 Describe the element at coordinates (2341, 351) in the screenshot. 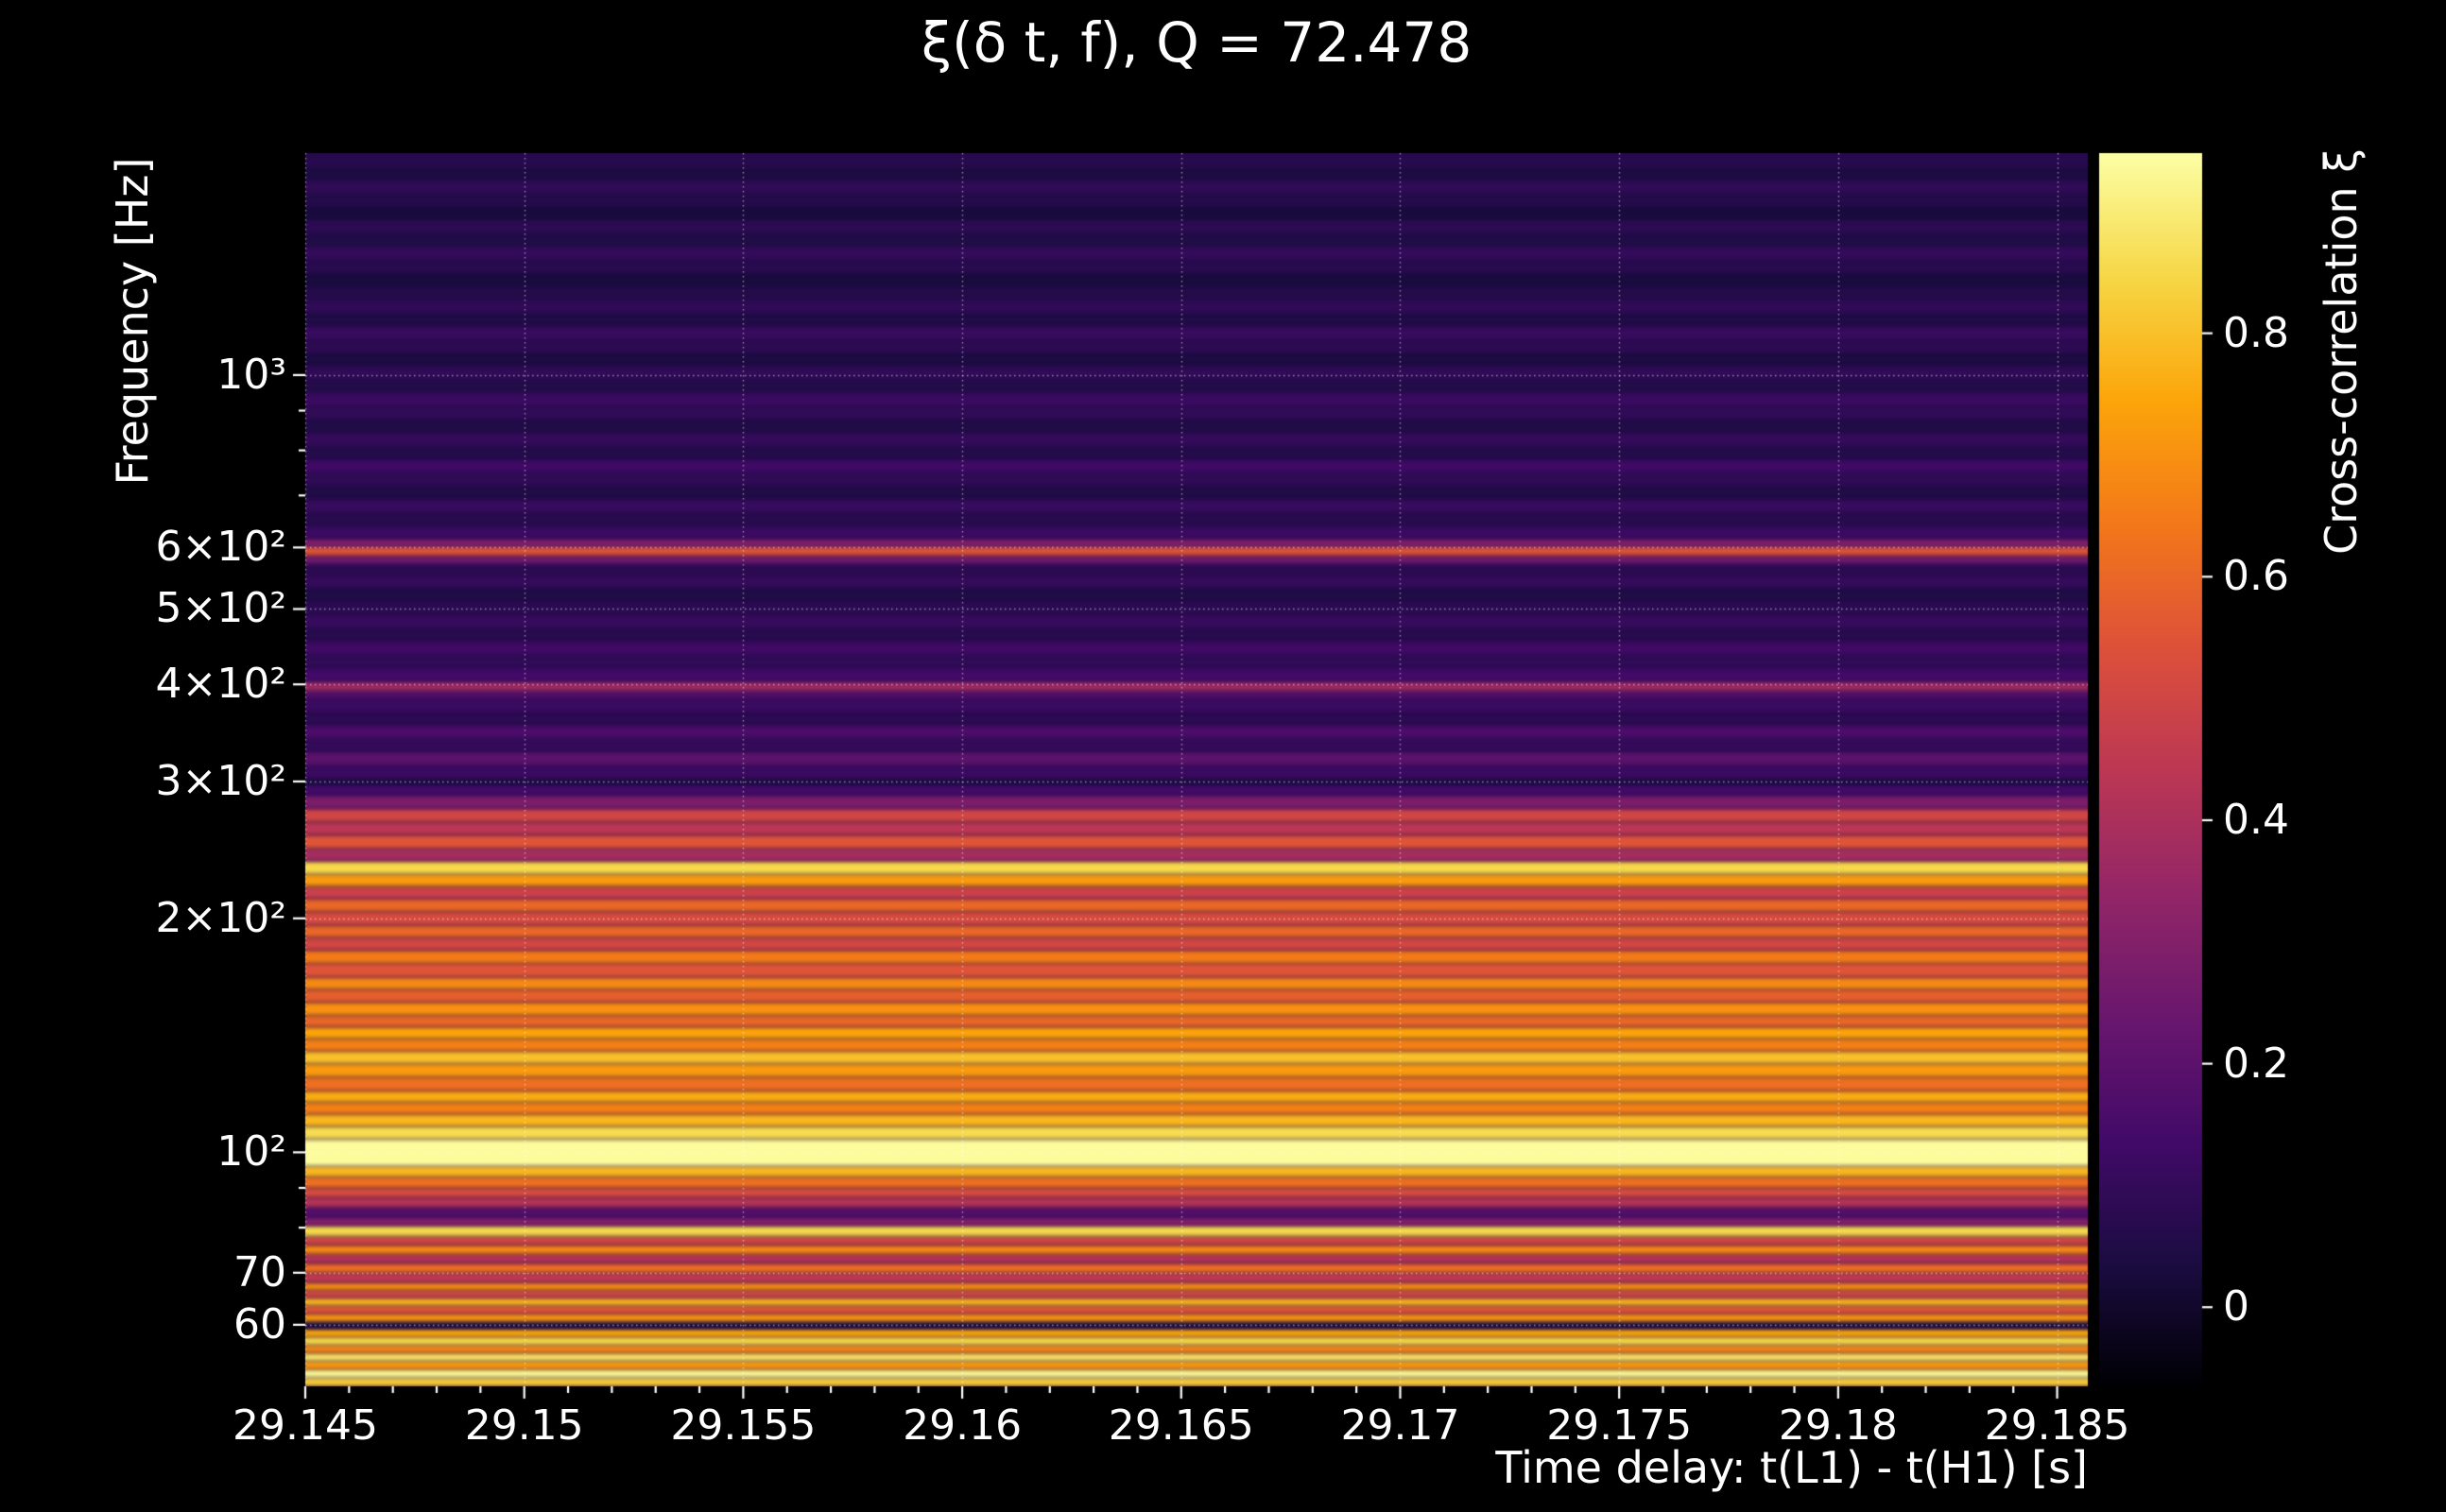

I see `colorbar-label: Cross-correlation ξ` at that location.